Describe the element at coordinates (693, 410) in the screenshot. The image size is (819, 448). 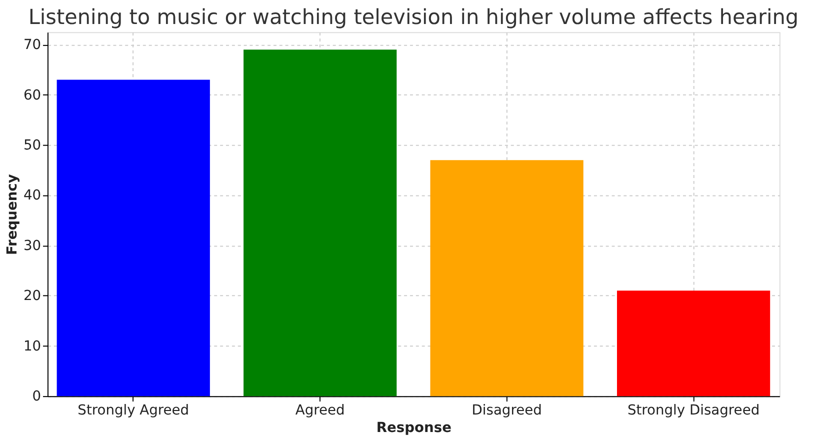
I see `x-tick-label: Strongly Disagreed` at that location.